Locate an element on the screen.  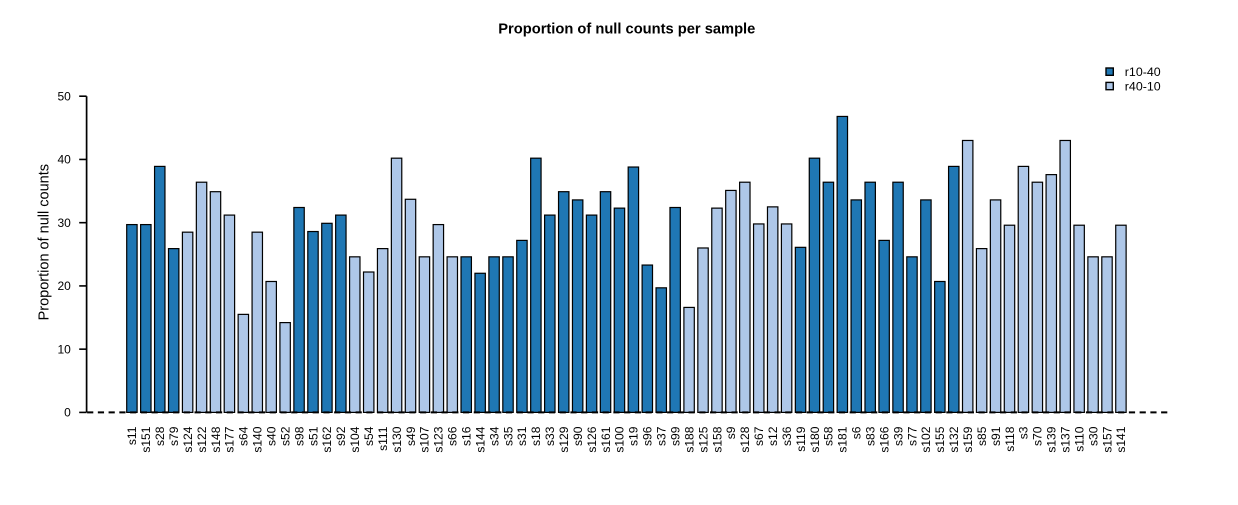
svg-text: s122 is located at coordinates (202, 439).